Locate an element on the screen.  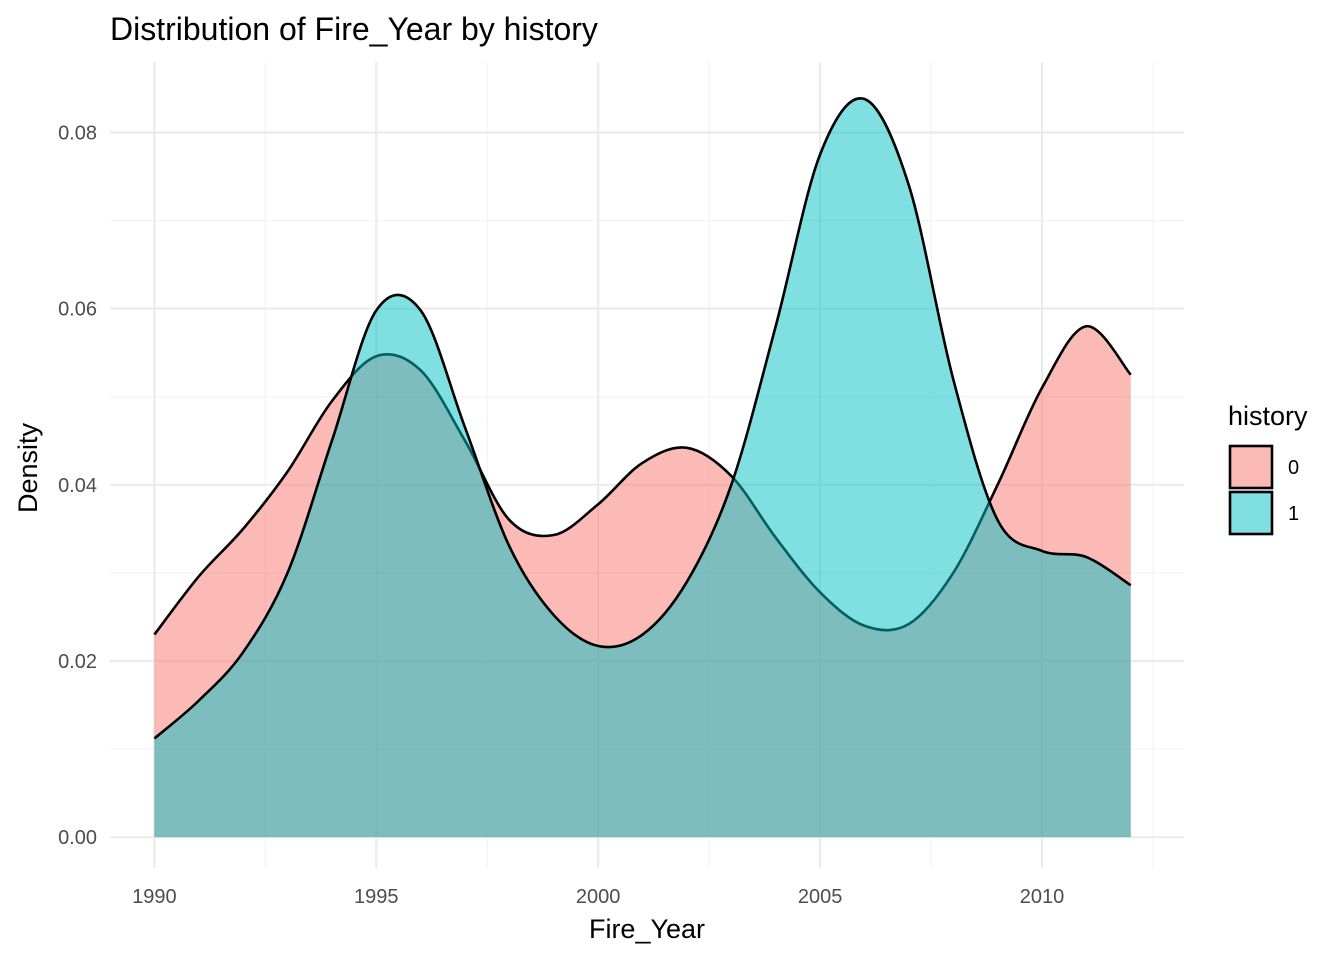
y-tick-label: 0.04 is located at coordinates (77, 486).